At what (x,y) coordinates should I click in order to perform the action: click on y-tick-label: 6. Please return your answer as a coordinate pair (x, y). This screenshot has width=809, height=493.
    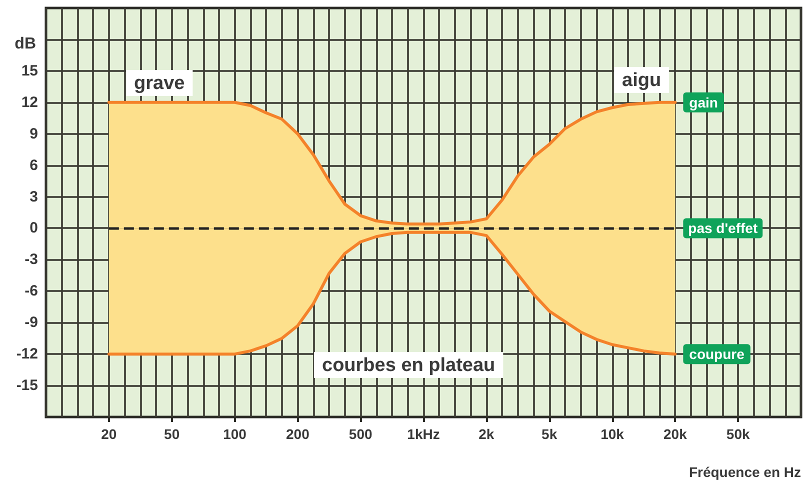
    Looking at the image, I should click on (34, 165).